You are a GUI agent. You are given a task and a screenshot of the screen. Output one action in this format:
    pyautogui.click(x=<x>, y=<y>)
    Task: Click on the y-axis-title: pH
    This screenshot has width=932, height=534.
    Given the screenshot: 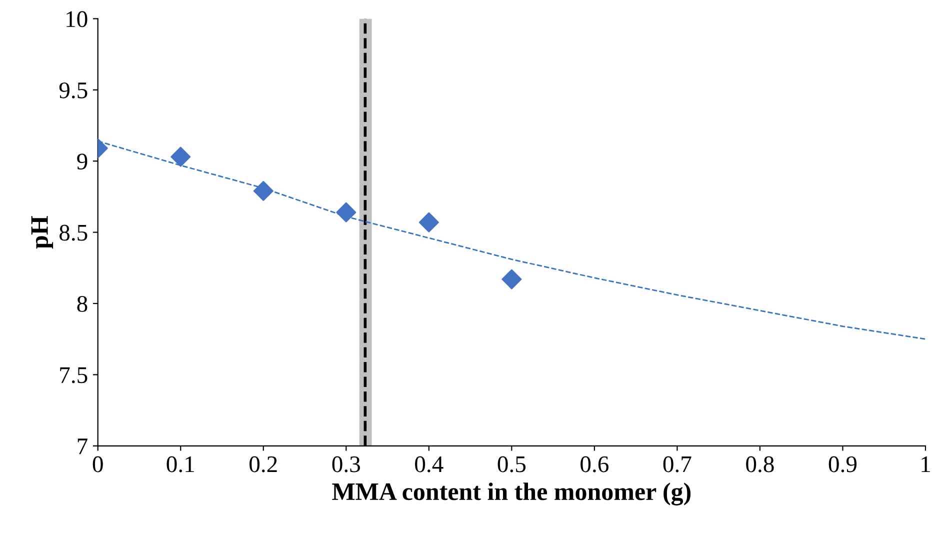 What is the action you would take?
    pyautogui.click(x=42, y=232)
    